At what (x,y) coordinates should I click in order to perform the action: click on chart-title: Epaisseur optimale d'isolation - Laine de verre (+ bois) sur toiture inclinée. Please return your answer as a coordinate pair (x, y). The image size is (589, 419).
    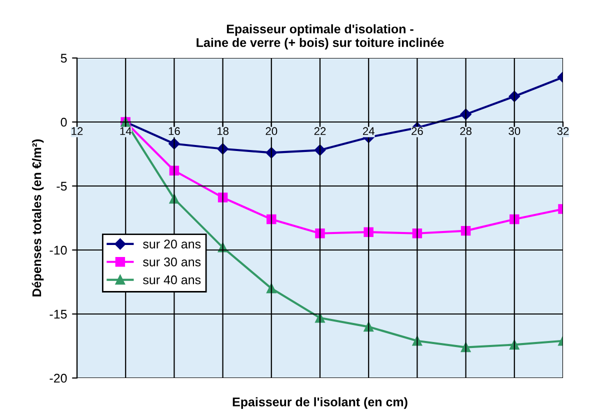
    Looking at the image, I should click on (320, 37).